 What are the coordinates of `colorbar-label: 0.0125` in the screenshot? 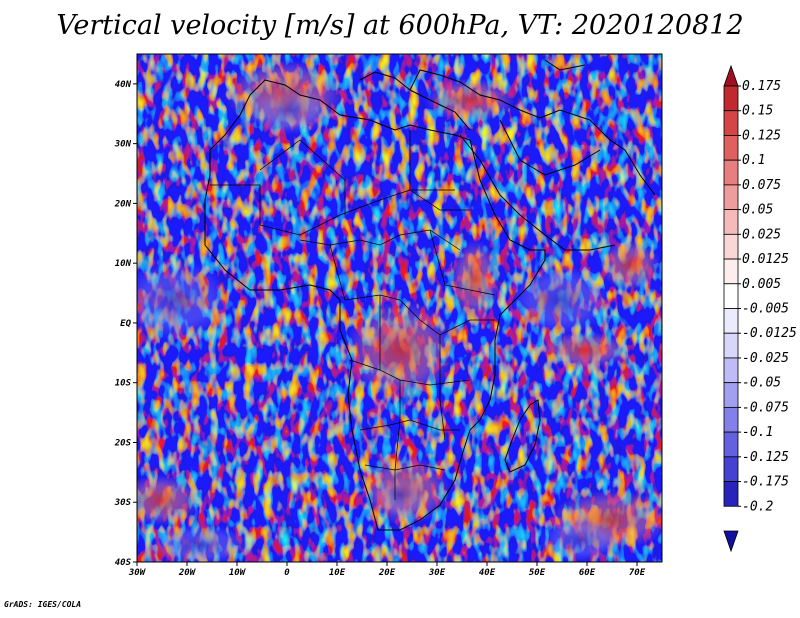 It's located at (765, 259).